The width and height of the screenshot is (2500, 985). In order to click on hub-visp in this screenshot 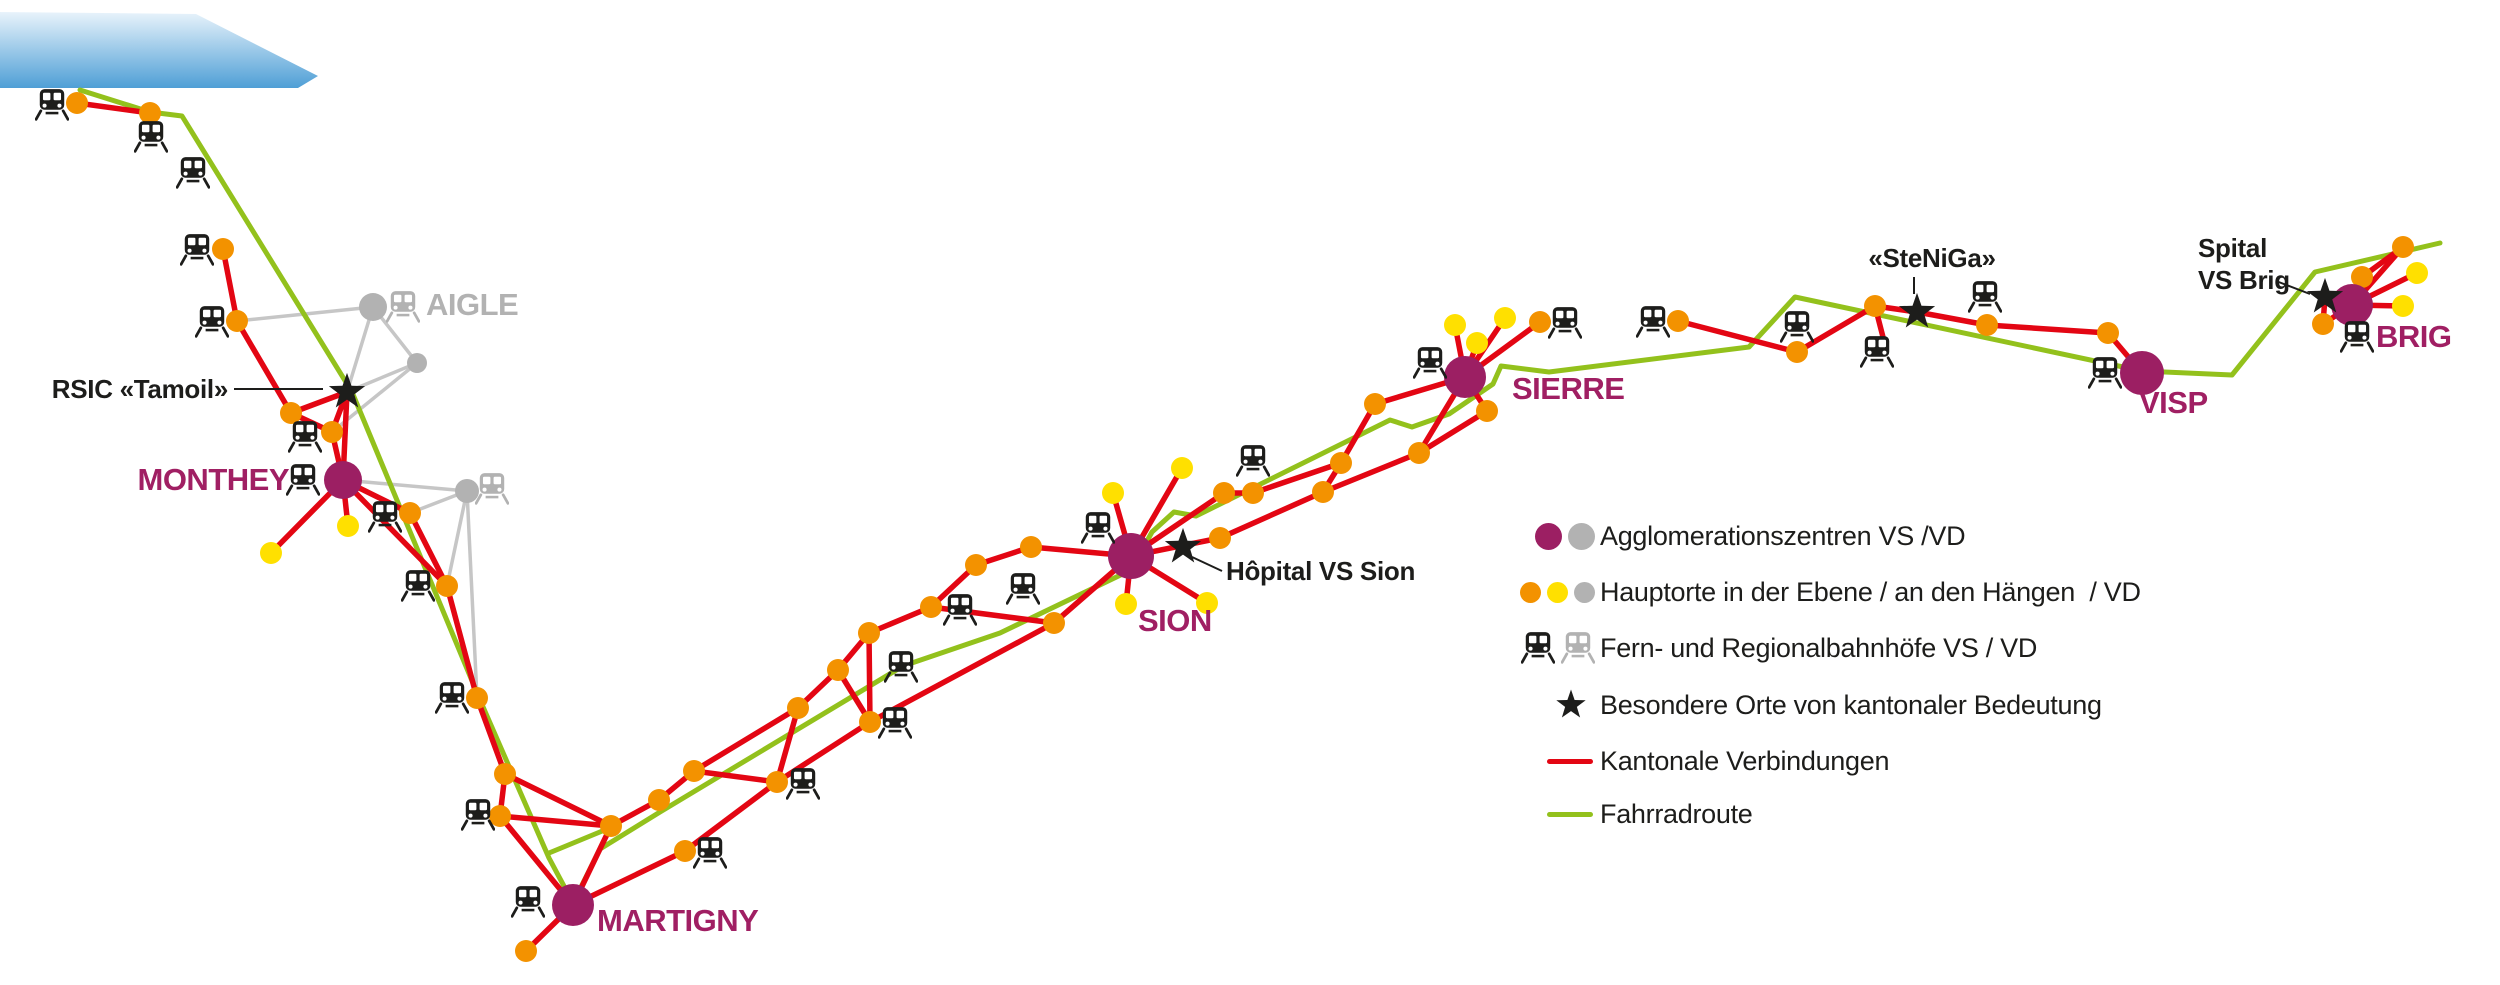, I will do `click(2142, 373)`.